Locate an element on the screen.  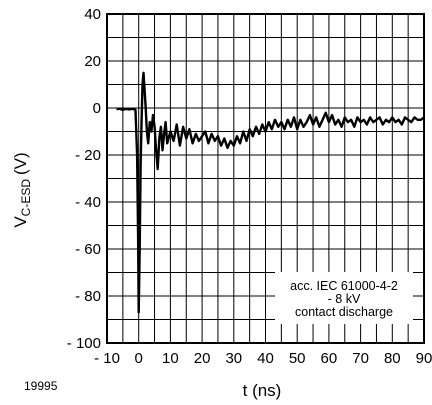
y-tick-labels: - 100 - 80 - 60 - 40 - 20 0 20 40 is located at coordinates (84, 179).